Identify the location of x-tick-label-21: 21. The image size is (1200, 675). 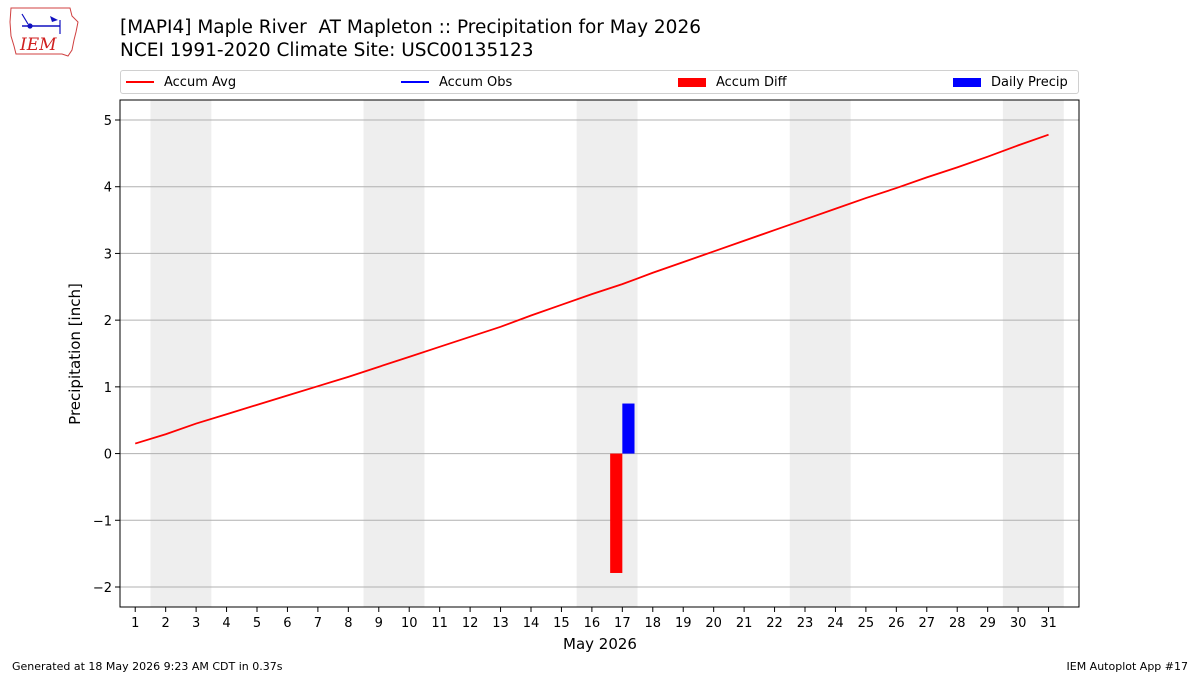
(744, 623).